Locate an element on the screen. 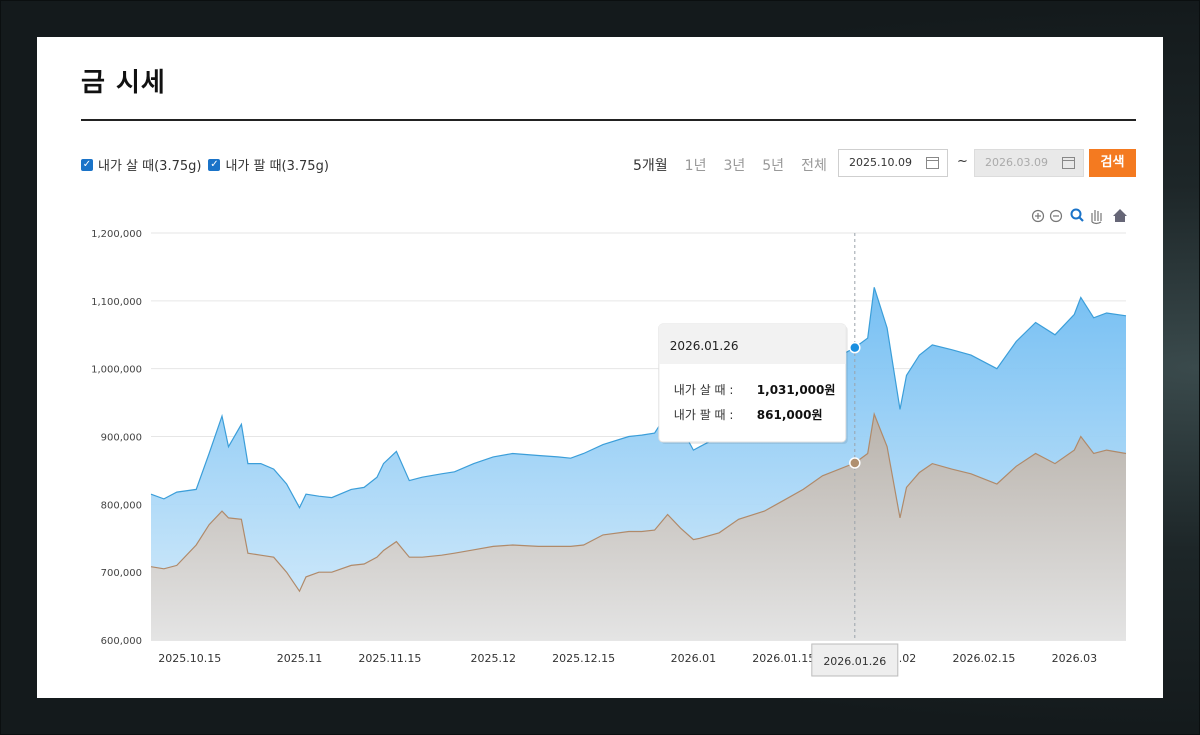  crosshair-label: 2026.01.26 is located at coordinates (854, 661).